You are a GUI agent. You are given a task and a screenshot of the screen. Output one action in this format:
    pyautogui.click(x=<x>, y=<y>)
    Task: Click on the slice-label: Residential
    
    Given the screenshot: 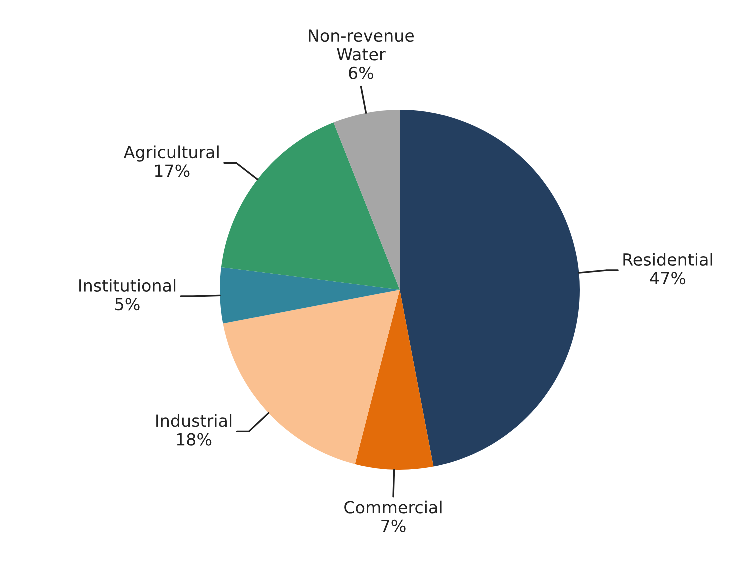 What is the action you would take?
    pyautogui.click(x=668, y=259)
    